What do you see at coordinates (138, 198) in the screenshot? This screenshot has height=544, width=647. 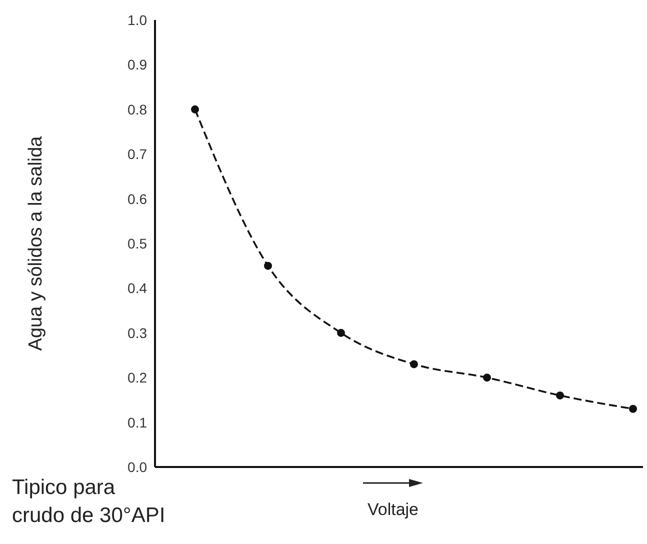 I see `y-tick-label: 0.6` at bounding box center [138, 198].